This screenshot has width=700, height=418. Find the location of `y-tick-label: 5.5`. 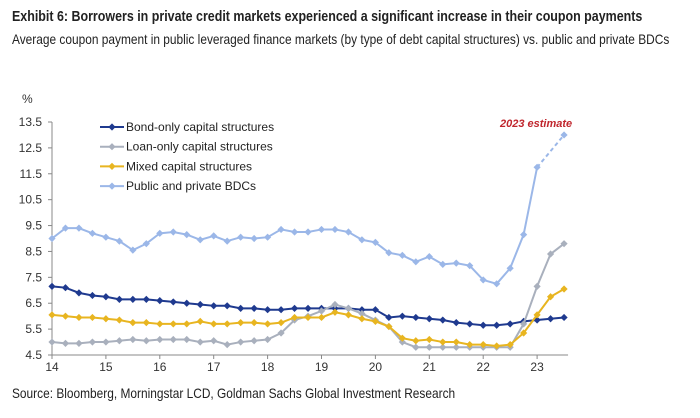

y-tick-label: 5.5 is located at coordinates (33, 329).